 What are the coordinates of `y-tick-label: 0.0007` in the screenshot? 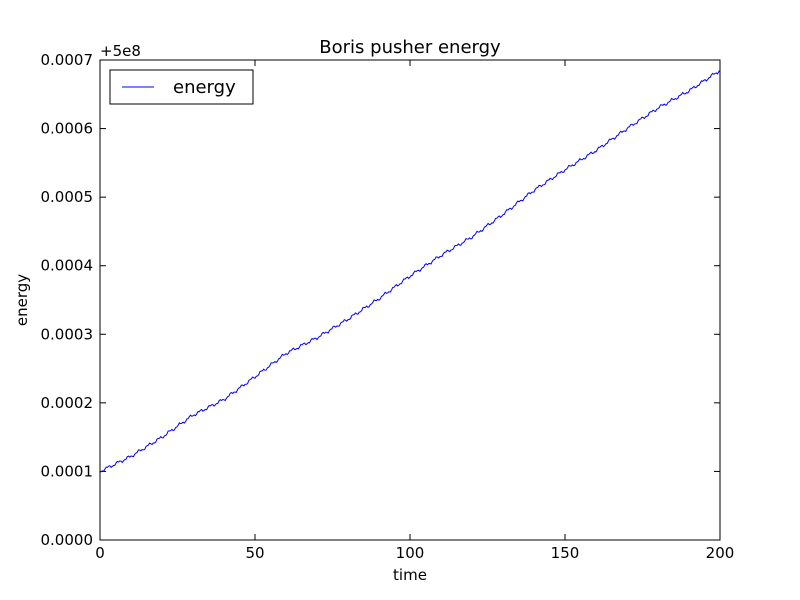 It's located at (67, 60).